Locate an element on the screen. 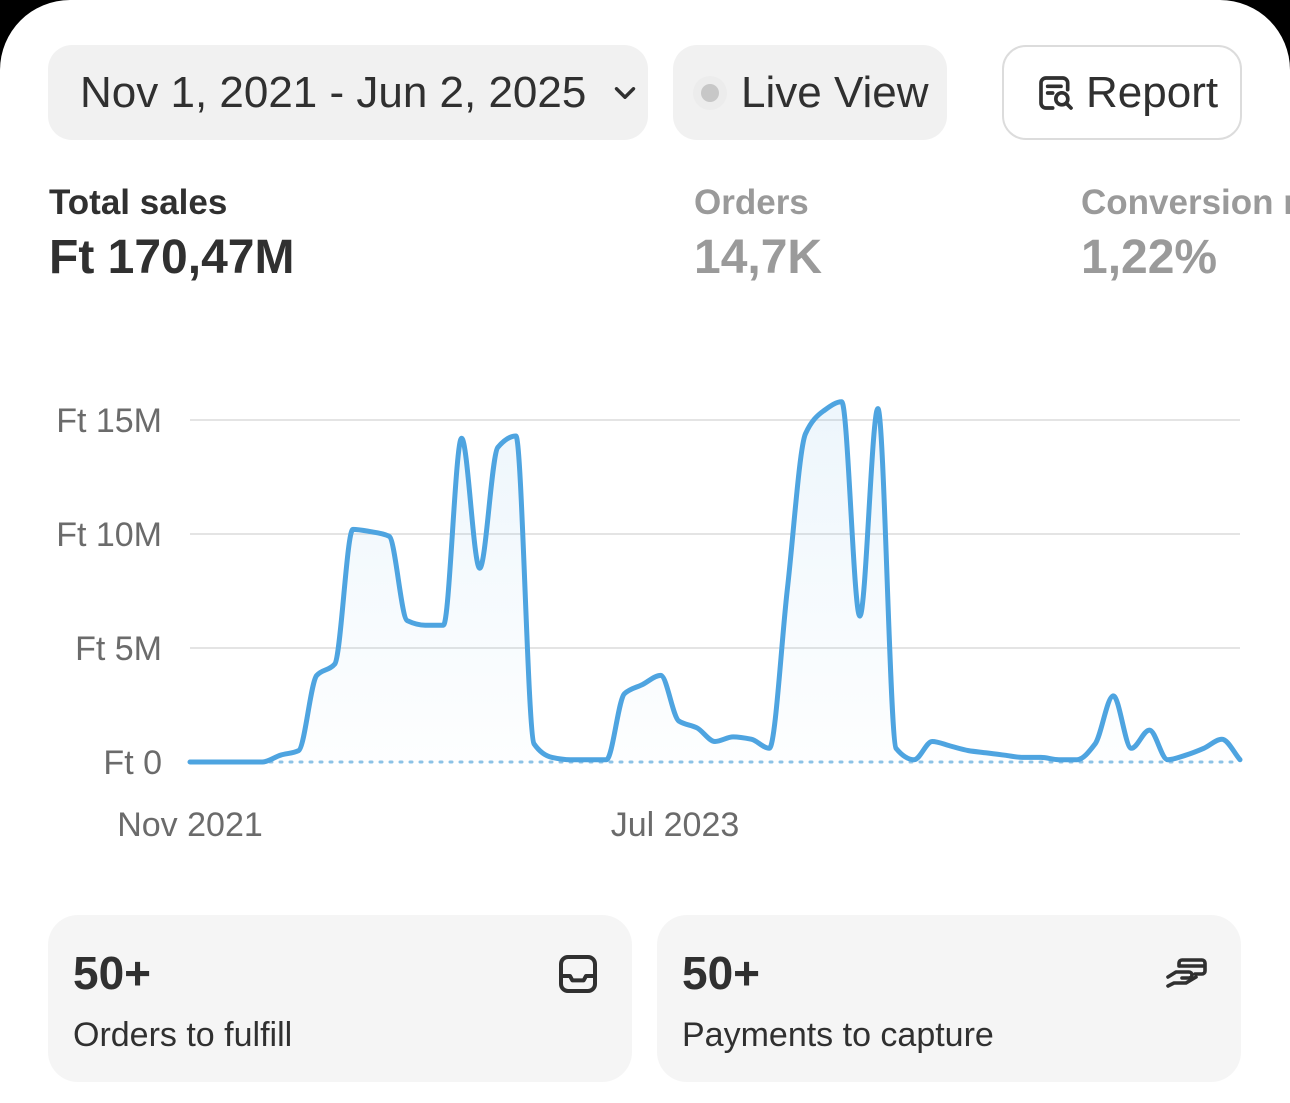 The height and width of the screenshot is (1103, 1290). y-axis-ticks: Ft 0 Ft 5M Ft 10M Ft 15M is located at coordinates (109, 592).